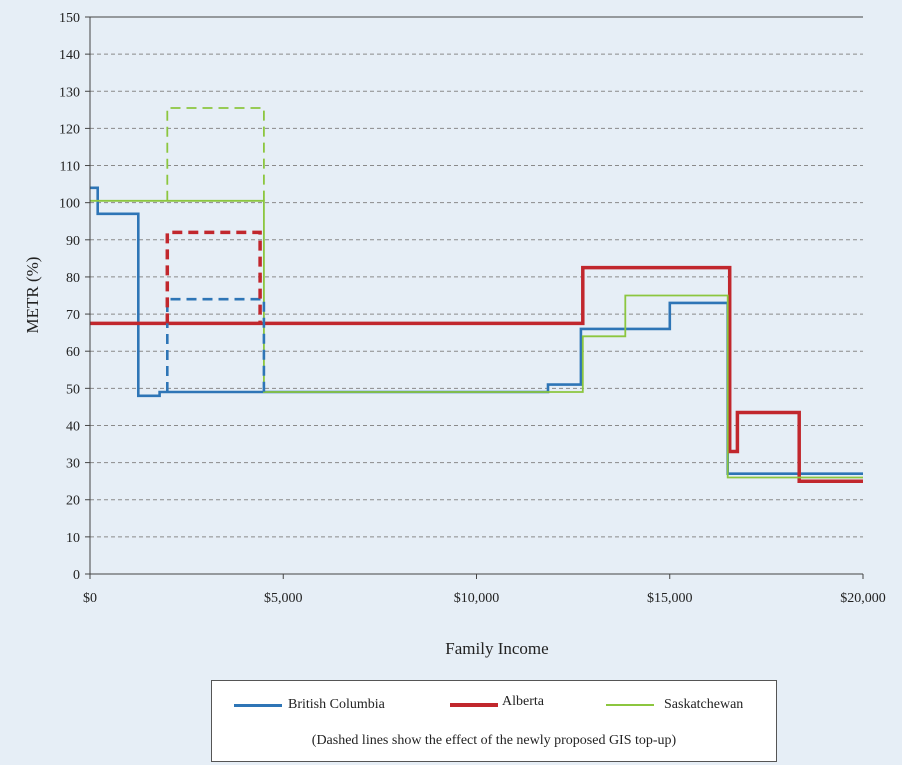 The width and height of the screenshot is (902, 765). I want to click on series-line-dashed-8cc63f-dashed, so click(215, 154).